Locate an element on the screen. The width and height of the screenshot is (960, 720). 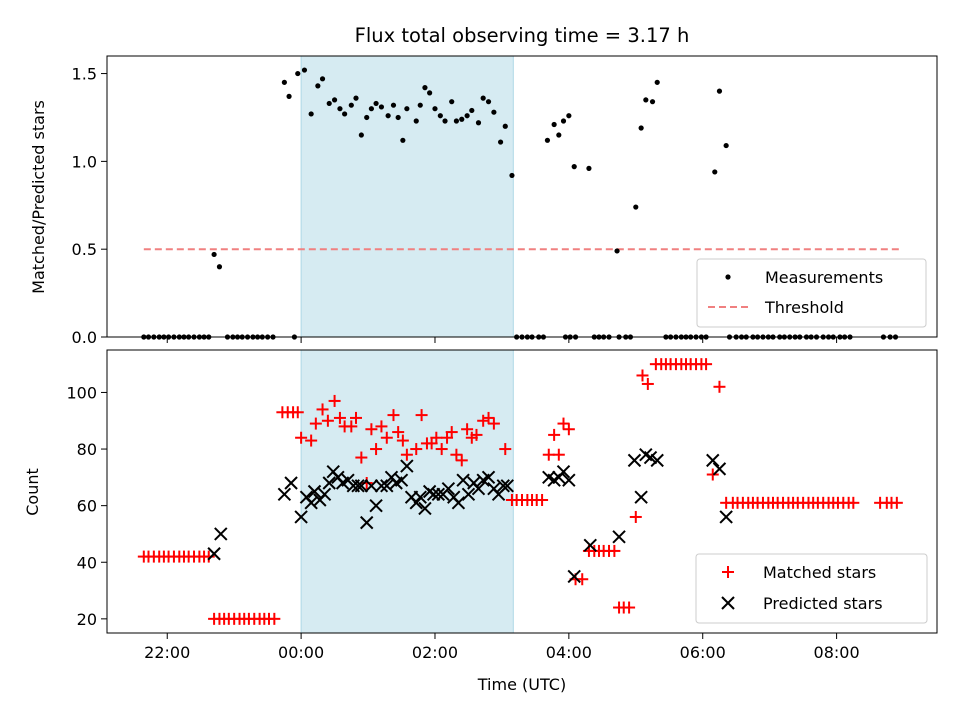
top-legend-box is located at coordinates (811, 293).